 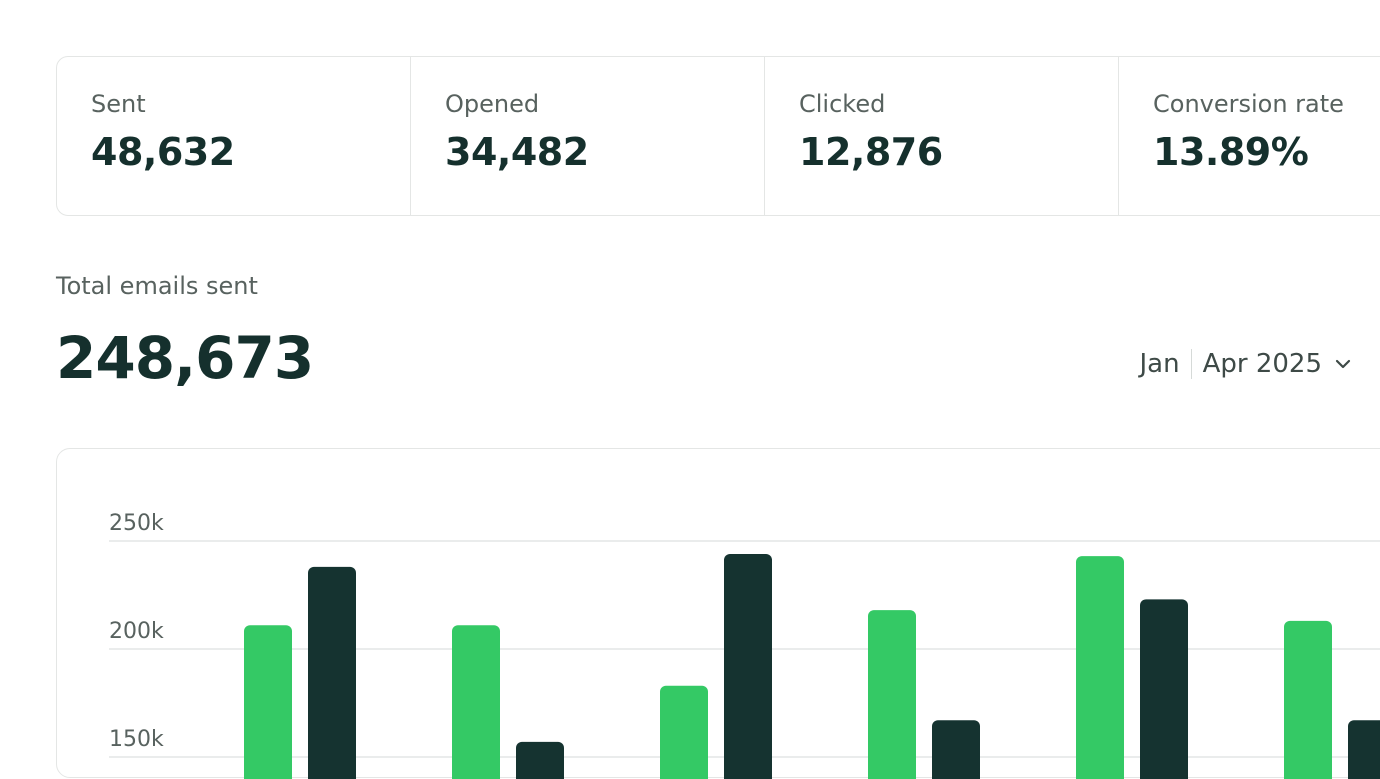 I want to click on stat-sent: Sent 48,632, so click(x=234, y=136).